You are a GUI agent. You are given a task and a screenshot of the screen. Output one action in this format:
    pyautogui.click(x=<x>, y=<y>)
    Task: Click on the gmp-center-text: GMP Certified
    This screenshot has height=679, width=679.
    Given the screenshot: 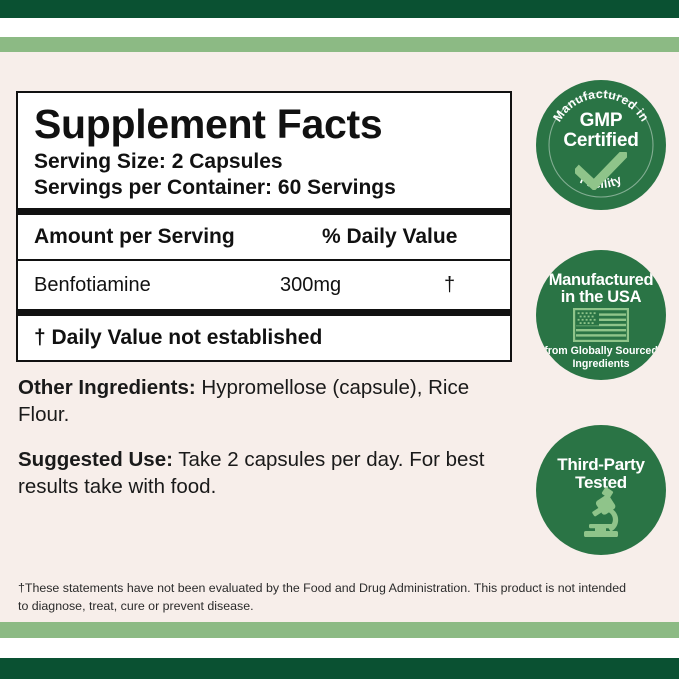 What is the action you would take?
    pyautogui.click(x=601, y=131)
    